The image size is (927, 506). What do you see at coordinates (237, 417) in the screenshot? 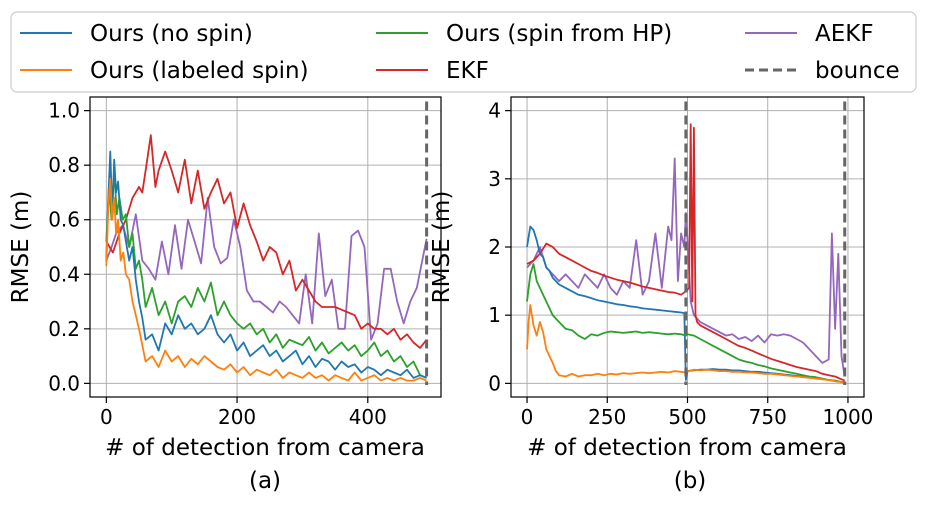
I see `x-tick-label: 200` at bounding box center [237, 417].